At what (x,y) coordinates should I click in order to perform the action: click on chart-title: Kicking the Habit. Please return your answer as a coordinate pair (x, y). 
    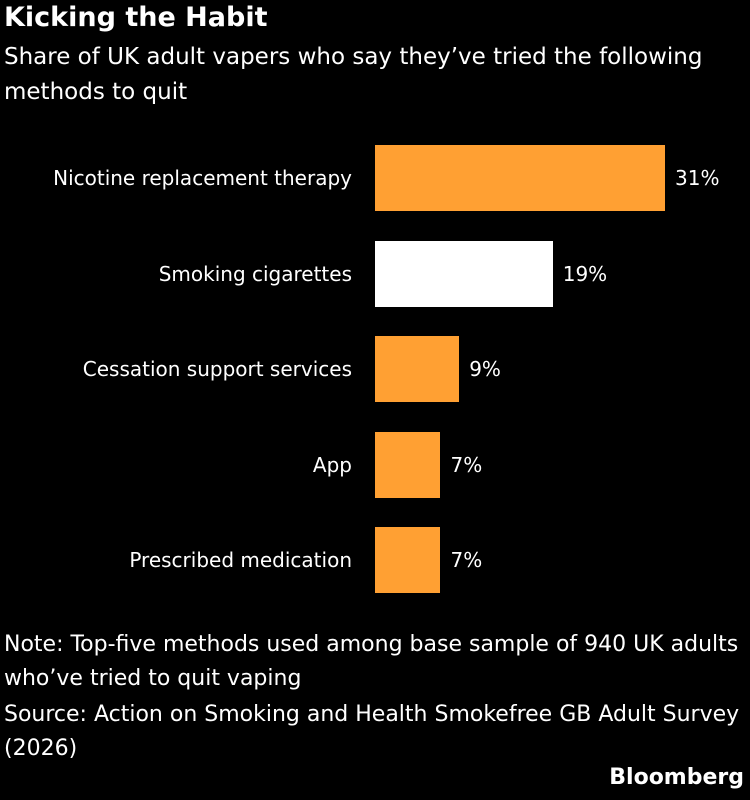
    Looking at the image, I should click on (136, 17).